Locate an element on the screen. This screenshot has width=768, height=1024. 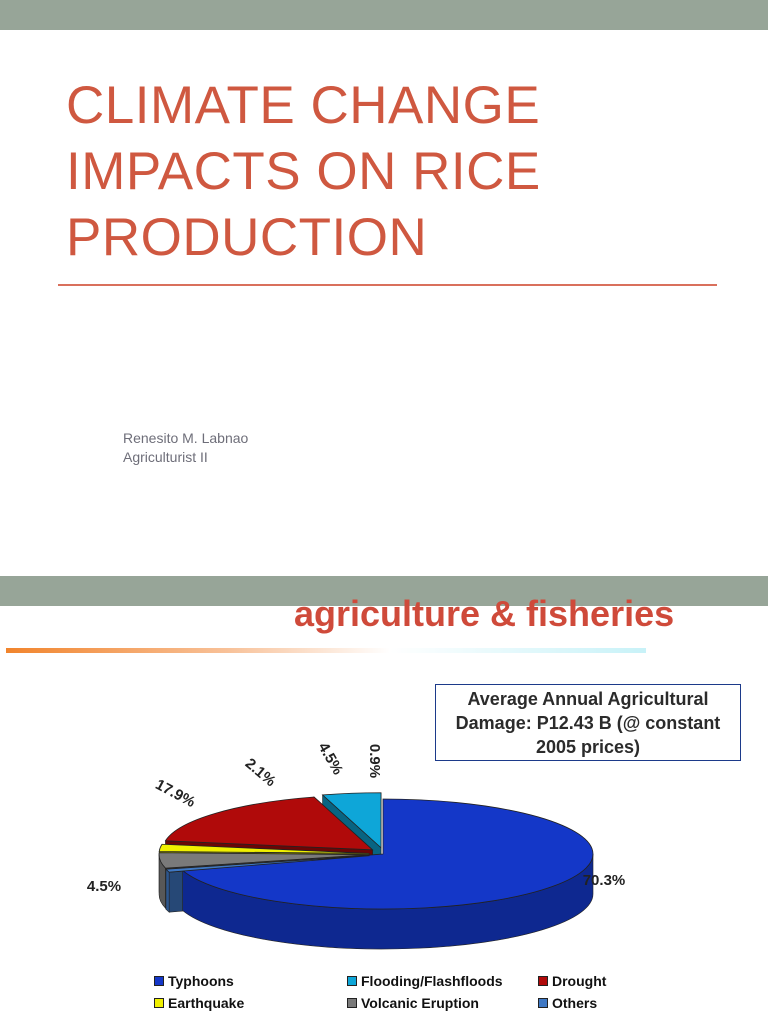
pie-slice-flooding-flashfloods is located at coordinates (351, 820).